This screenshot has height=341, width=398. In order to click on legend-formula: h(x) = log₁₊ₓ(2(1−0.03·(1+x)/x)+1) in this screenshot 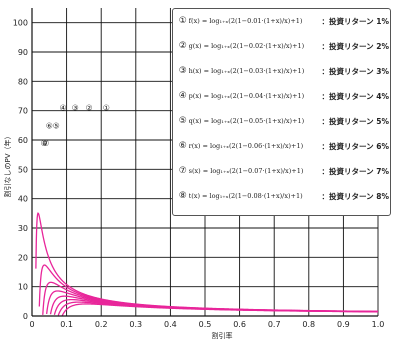, I will do `click(246, 71)`.